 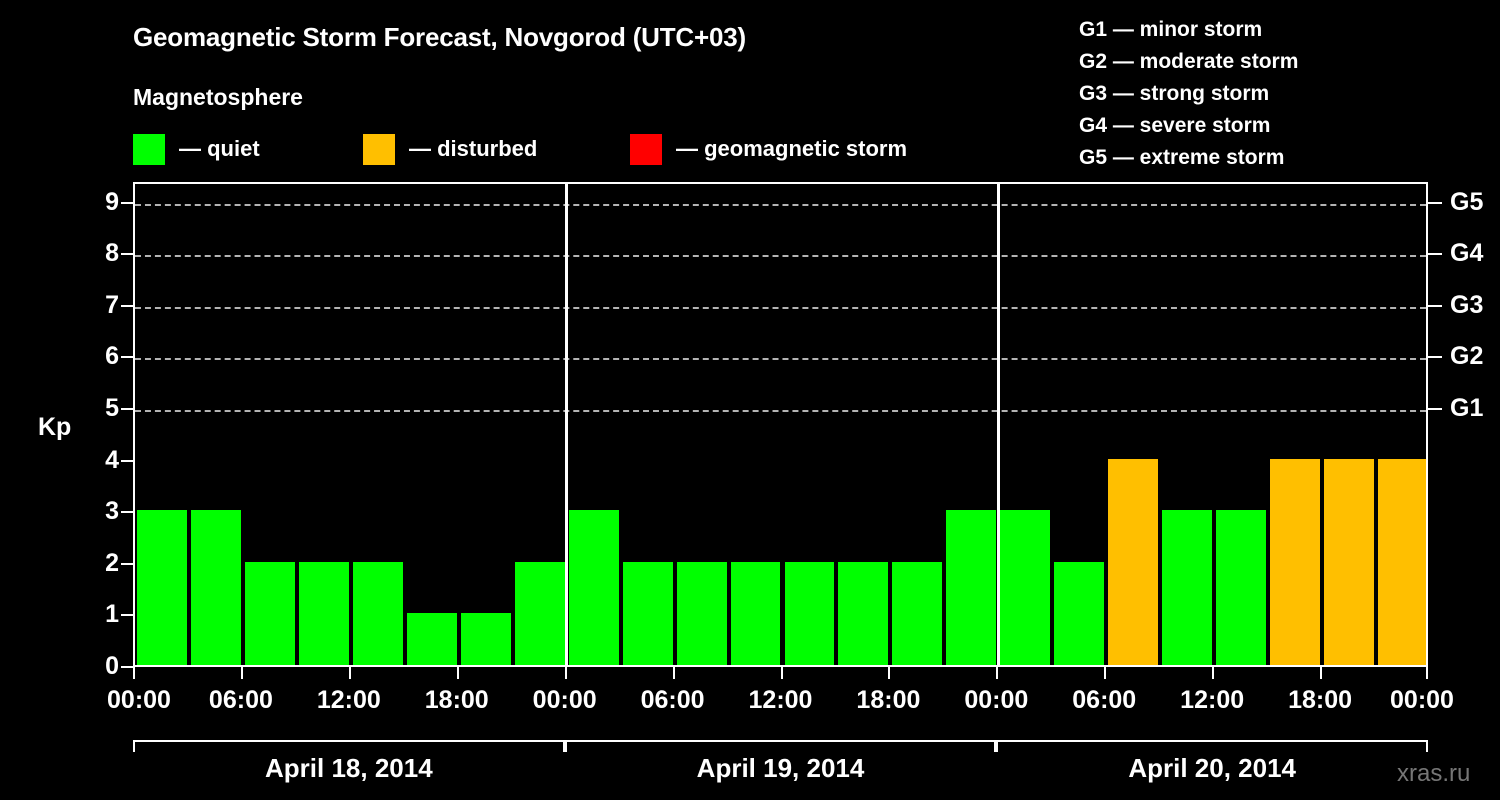 What do you see at coordinates (112, 614) in the screenshot?
I see `y-tick-label-1: 1` at bounding box center [112, 614].